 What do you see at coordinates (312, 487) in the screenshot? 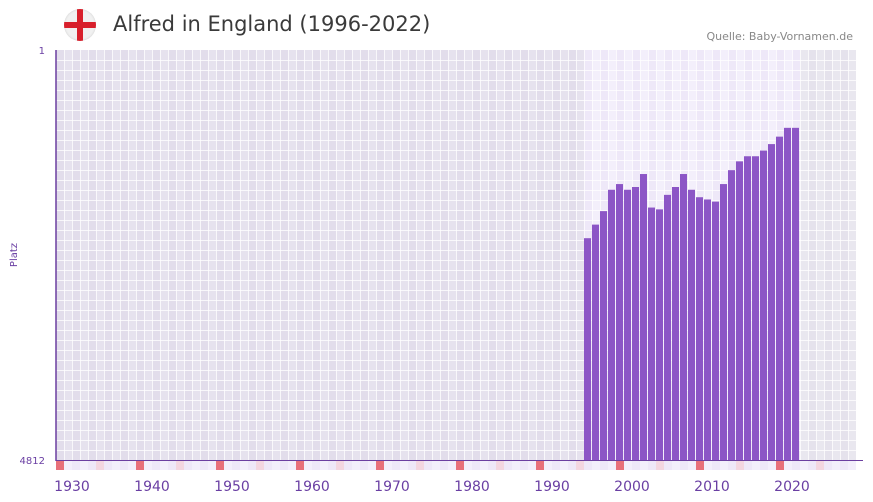
I see `x-tick-label: 1960` at bounding box center [312, 487].